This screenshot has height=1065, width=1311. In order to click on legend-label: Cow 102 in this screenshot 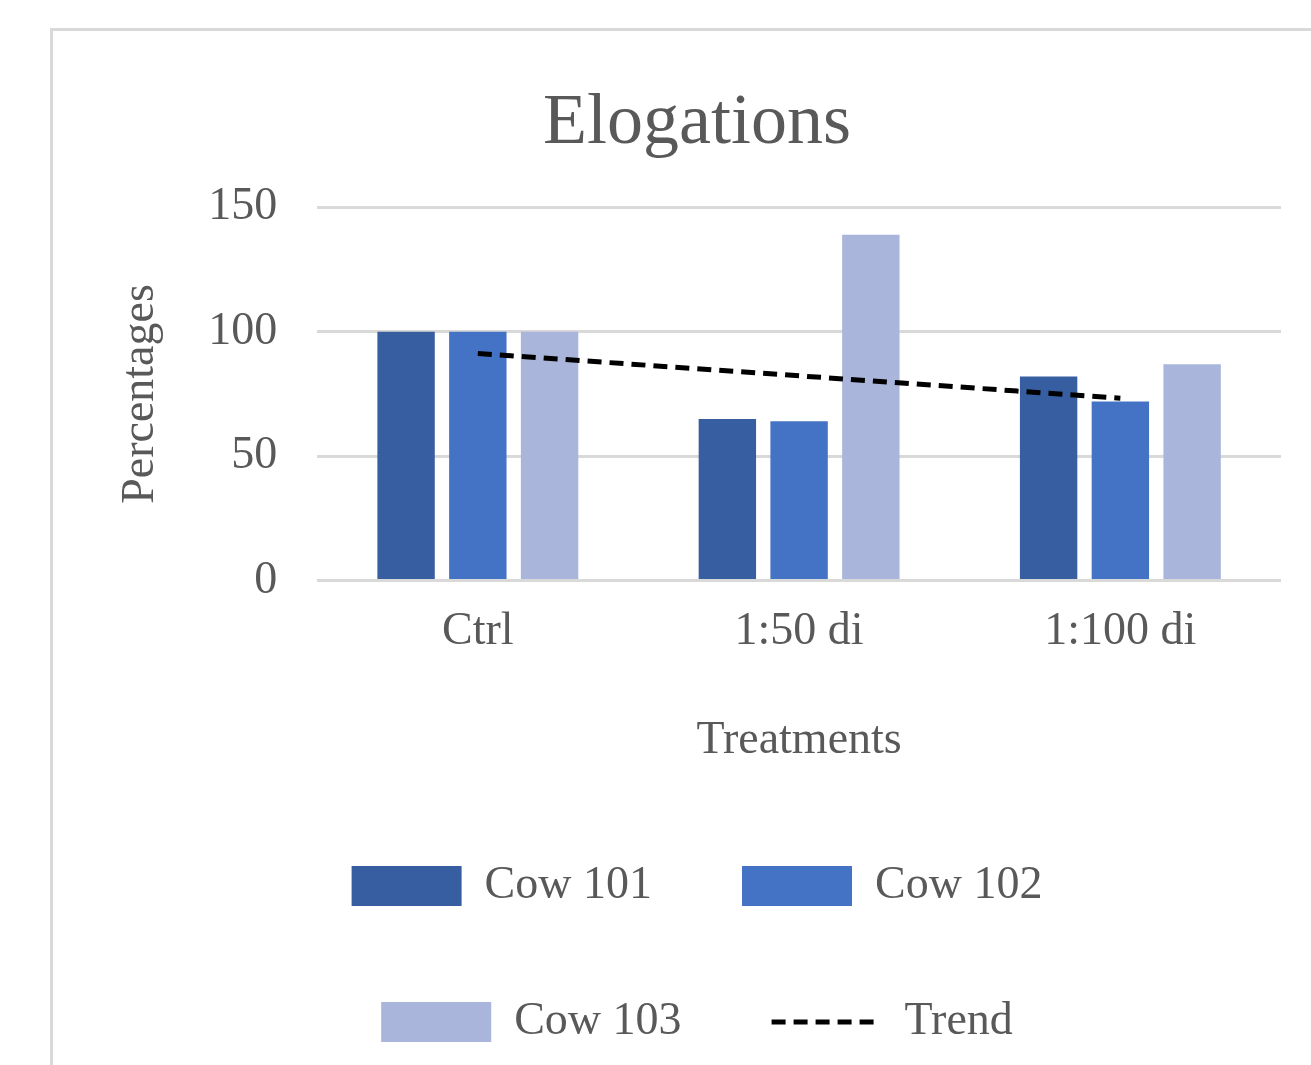, I will do `click(959, 883)`.